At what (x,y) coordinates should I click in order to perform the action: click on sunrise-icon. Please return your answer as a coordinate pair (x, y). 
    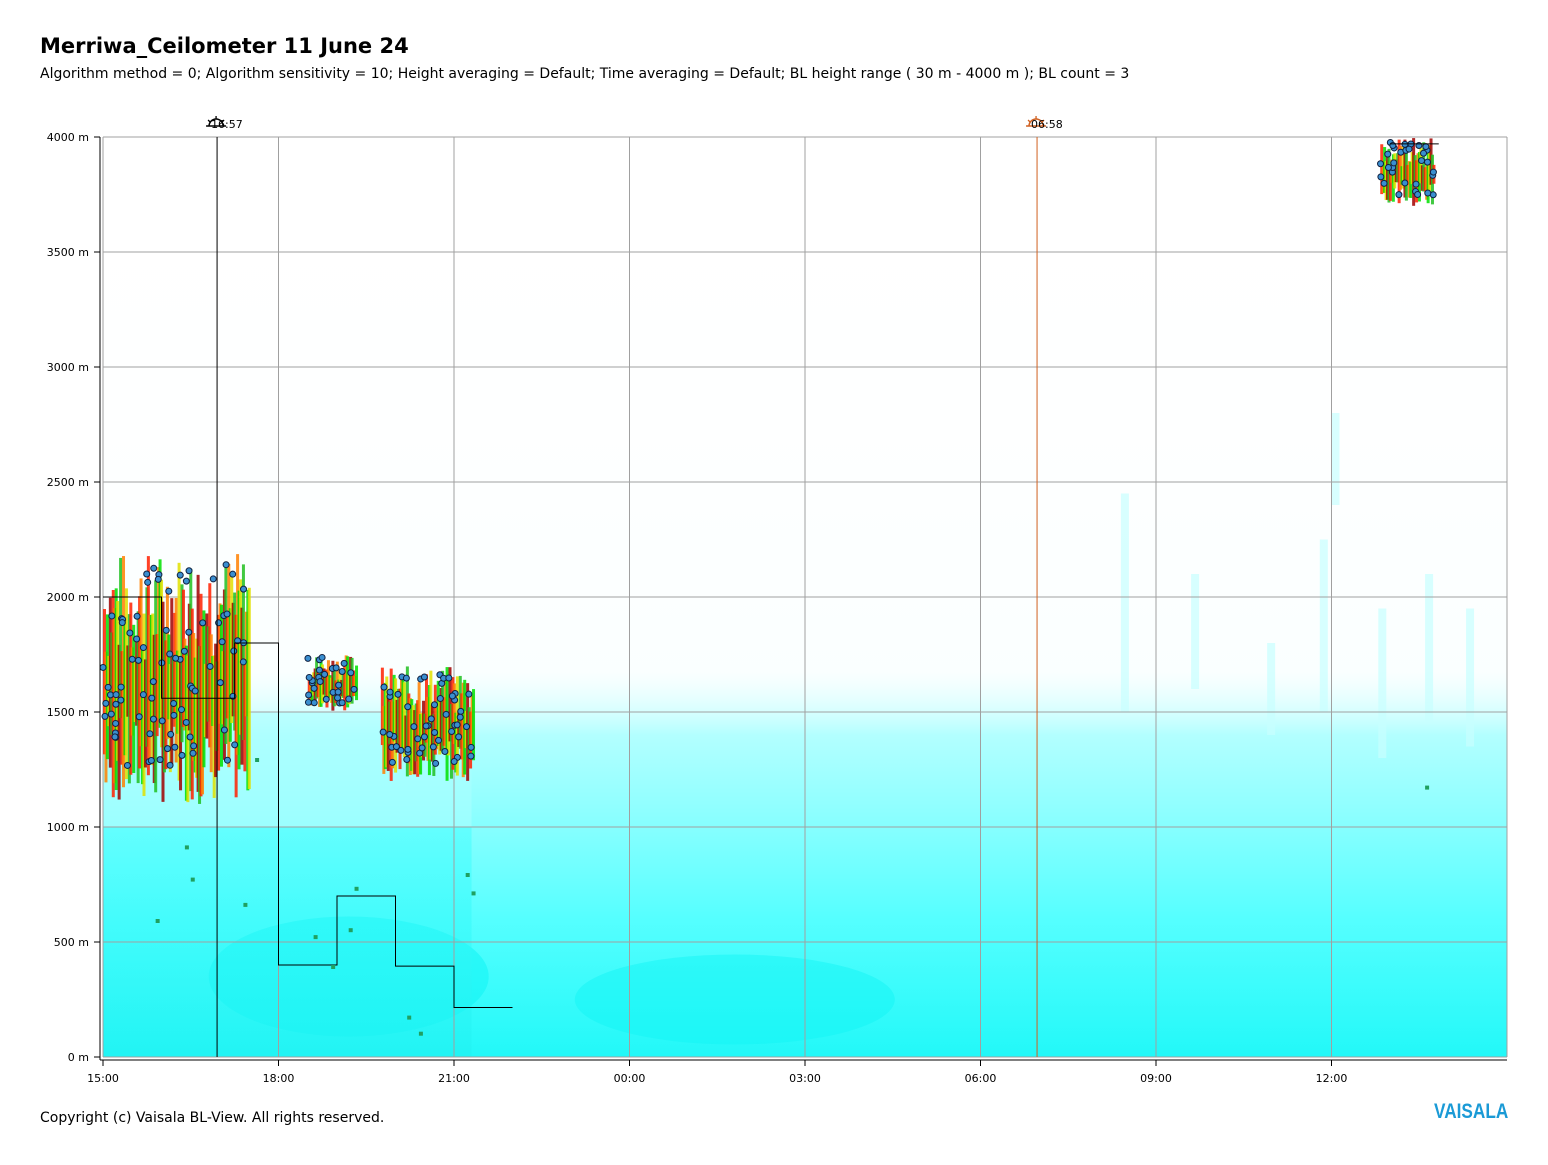
    Looking at the image, I should click on (1036, 121).